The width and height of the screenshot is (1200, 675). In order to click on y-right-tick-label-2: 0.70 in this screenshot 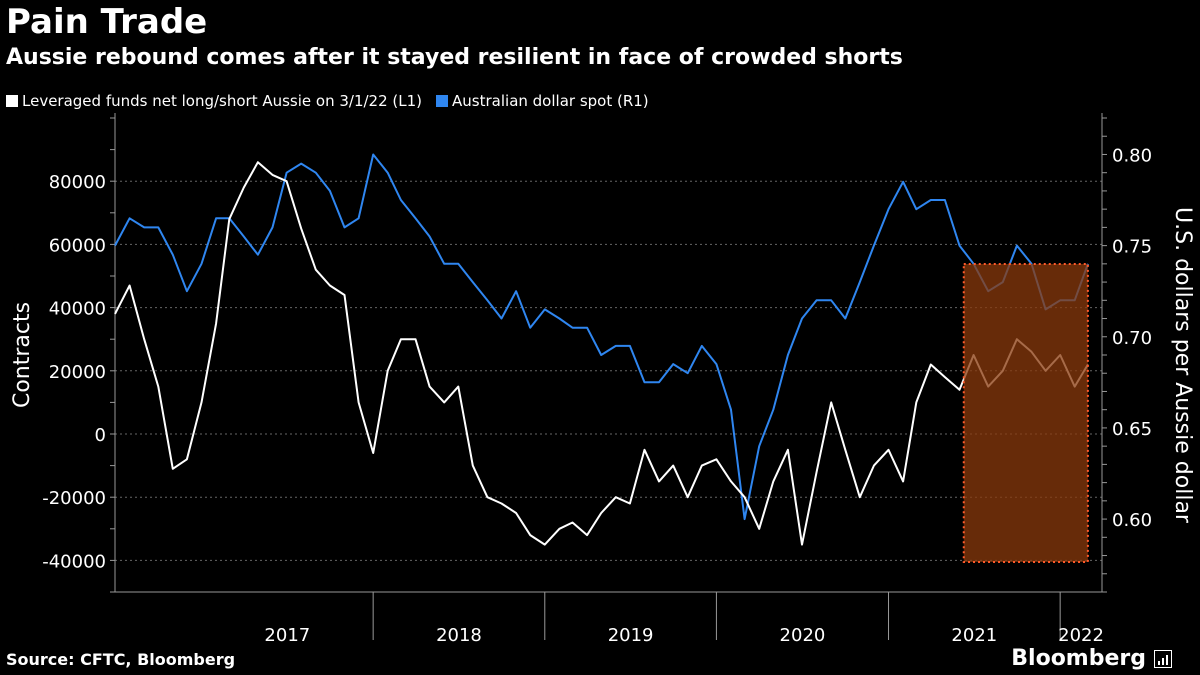, I will do `click(1132, 338)`.